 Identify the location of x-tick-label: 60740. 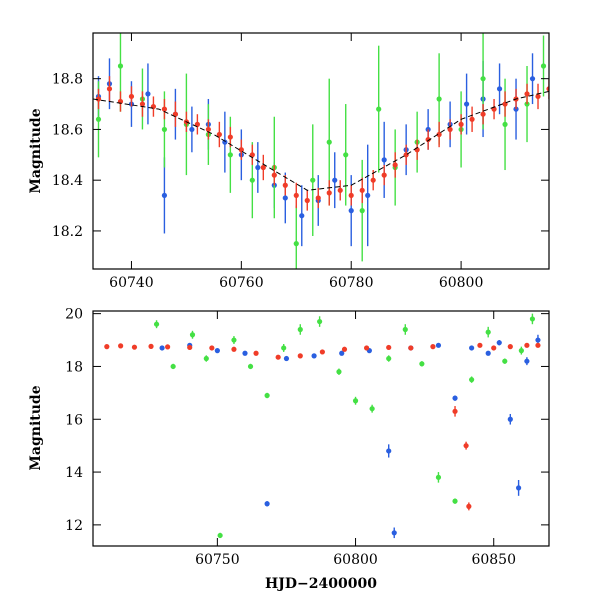
(131, 283).